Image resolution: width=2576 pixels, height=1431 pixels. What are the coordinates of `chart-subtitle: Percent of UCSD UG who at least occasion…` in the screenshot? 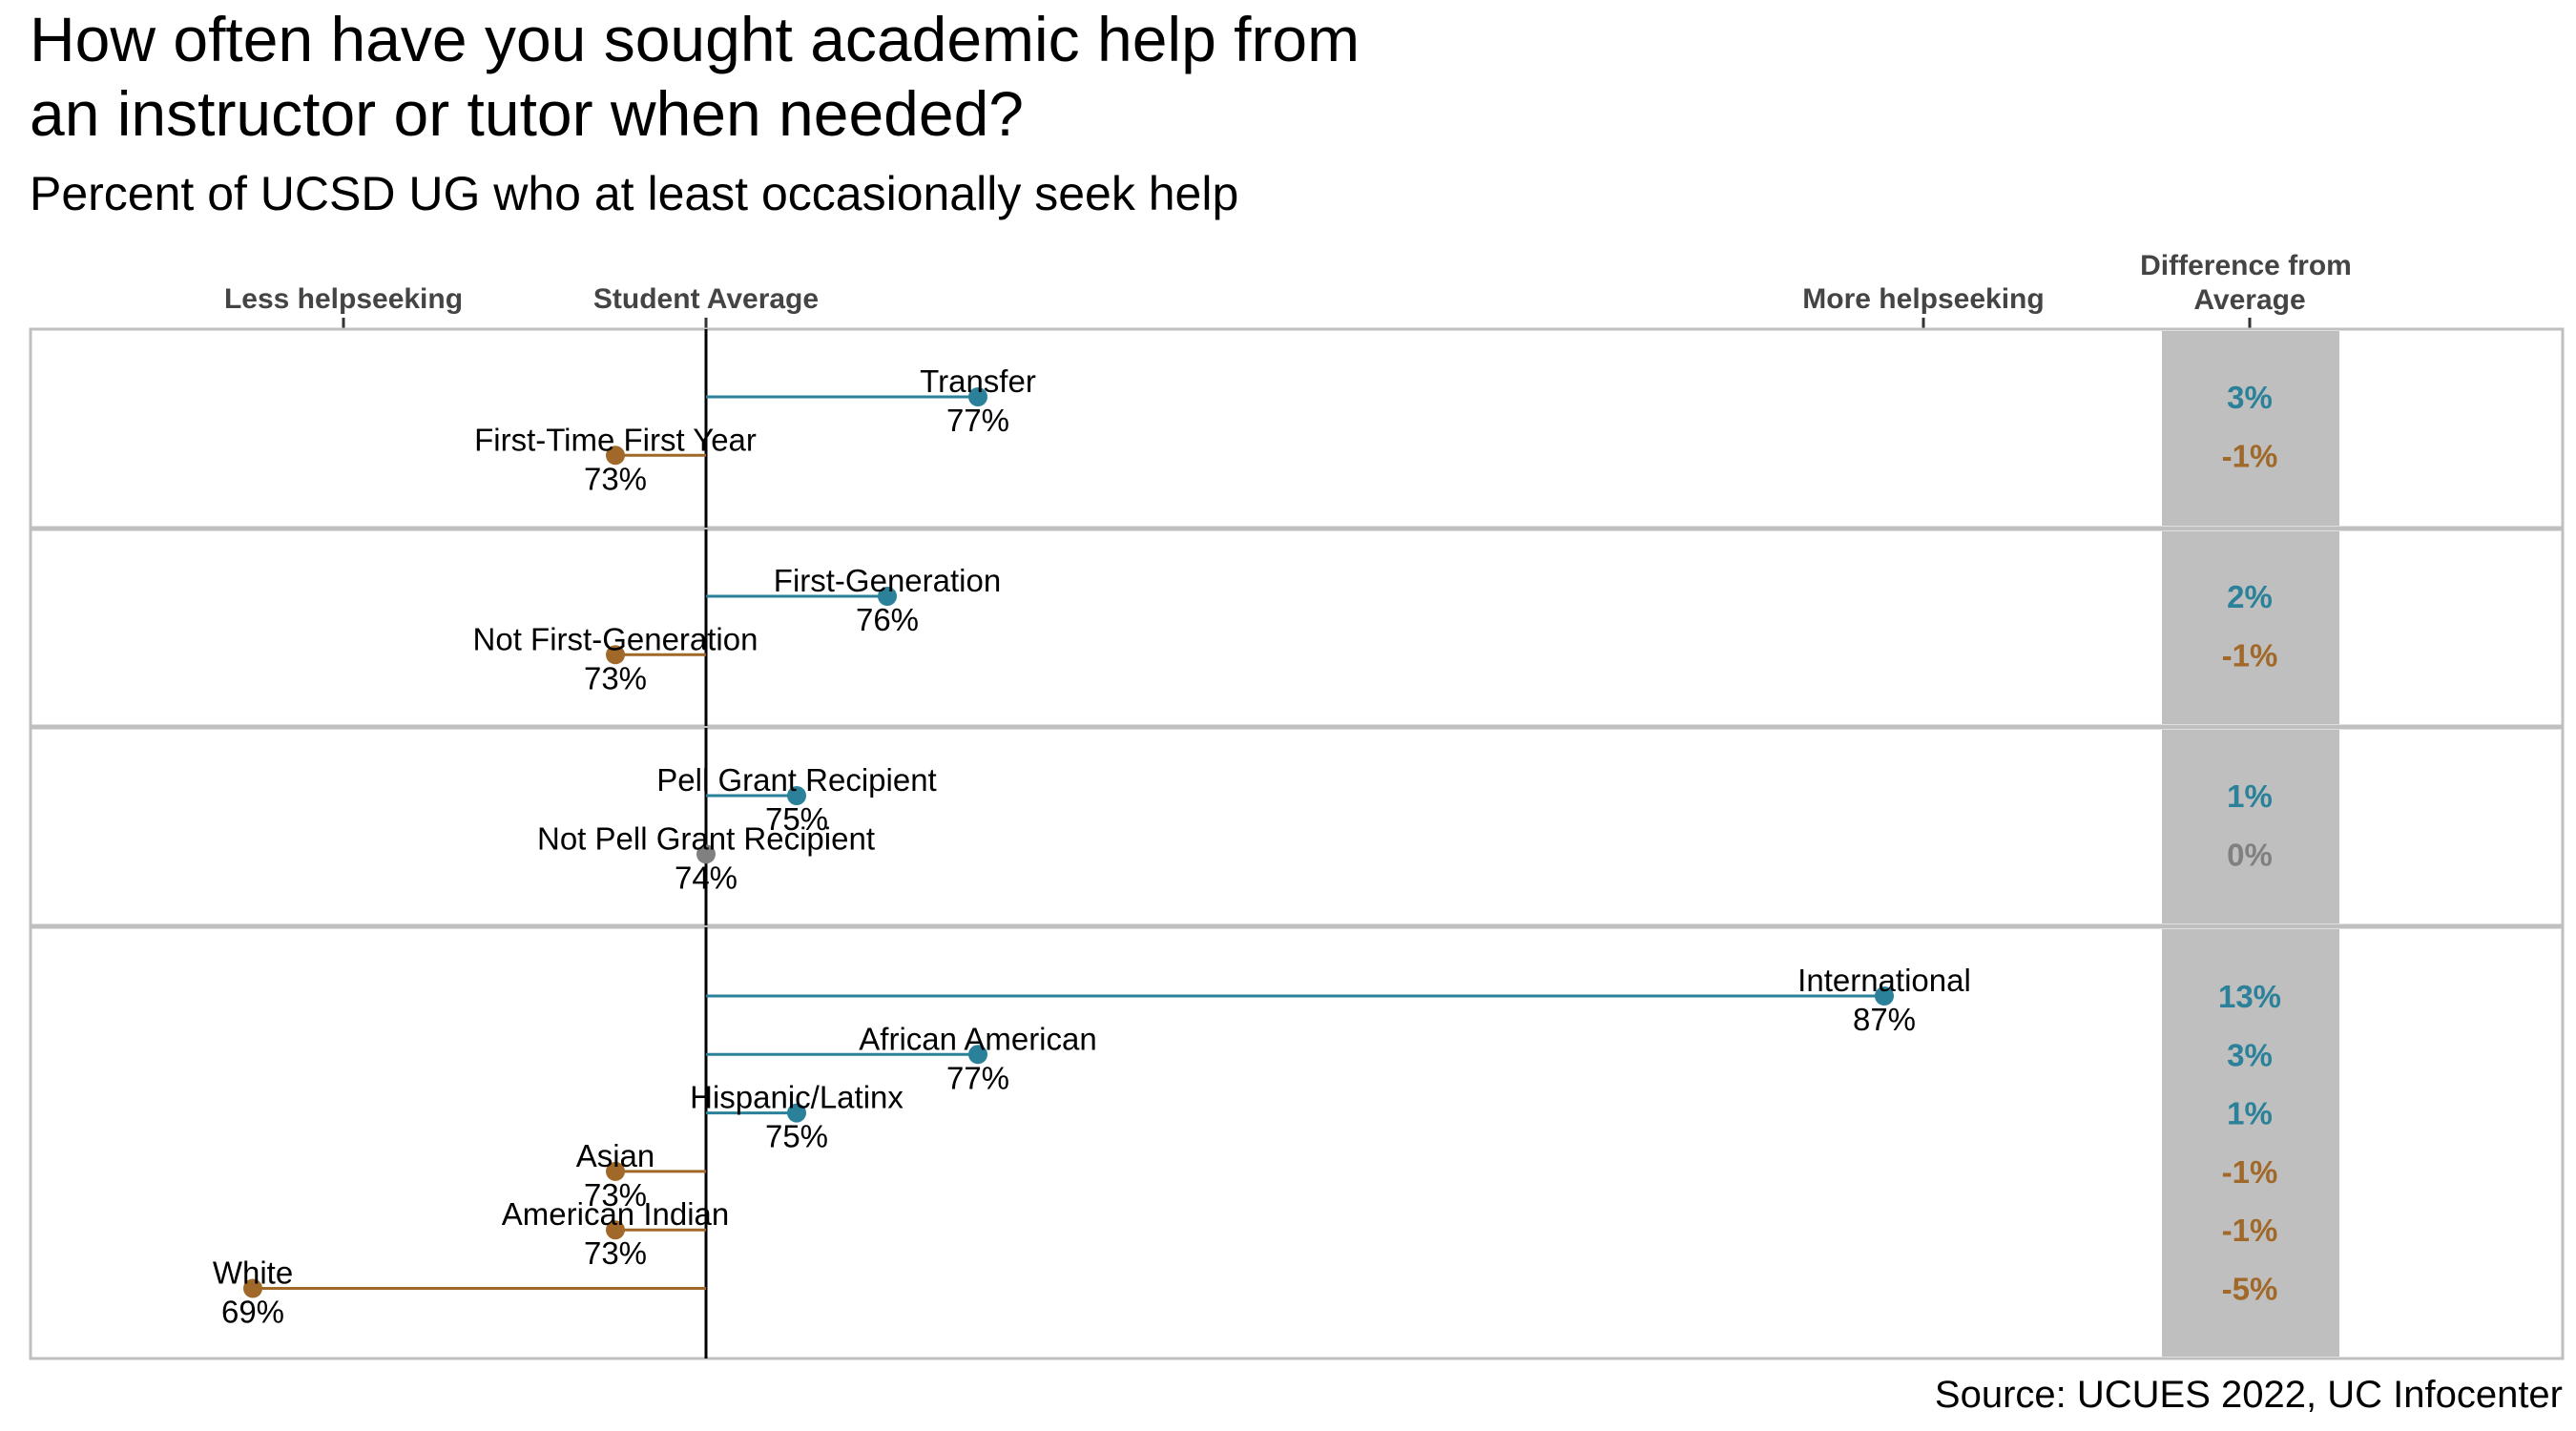 It's located at (634, 193).